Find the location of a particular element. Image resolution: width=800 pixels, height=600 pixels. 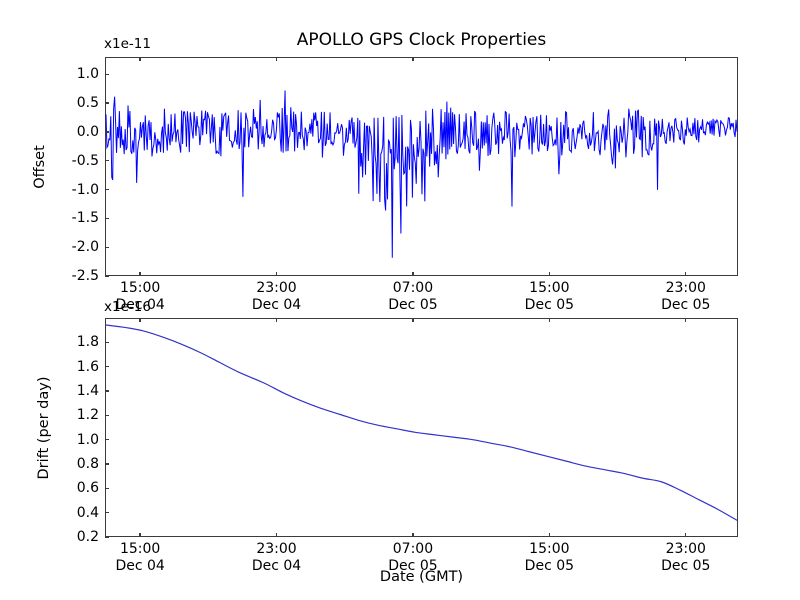

y-tick-label: 0.2 is located at coordinates (87, 537).